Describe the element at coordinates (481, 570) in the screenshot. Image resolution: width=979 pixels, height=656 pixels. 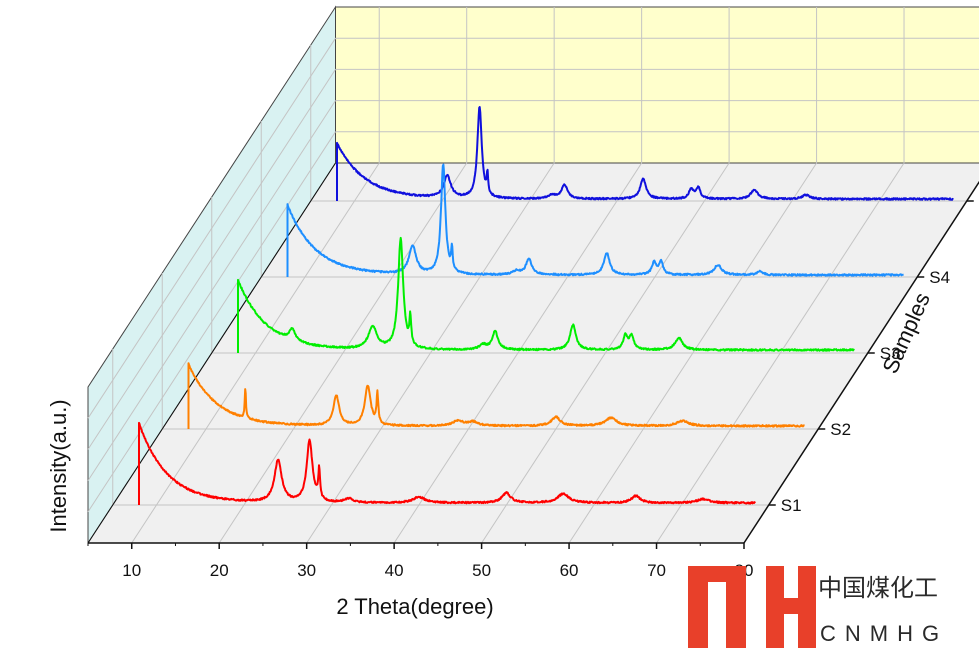
I see `x-tick-label: 50` at that location.